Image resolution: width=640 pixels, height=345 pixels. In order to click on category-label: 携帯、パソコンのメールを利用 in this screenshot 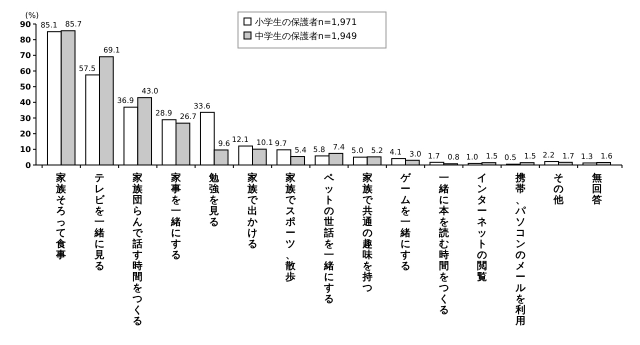, I will do `click(520, 250)`.